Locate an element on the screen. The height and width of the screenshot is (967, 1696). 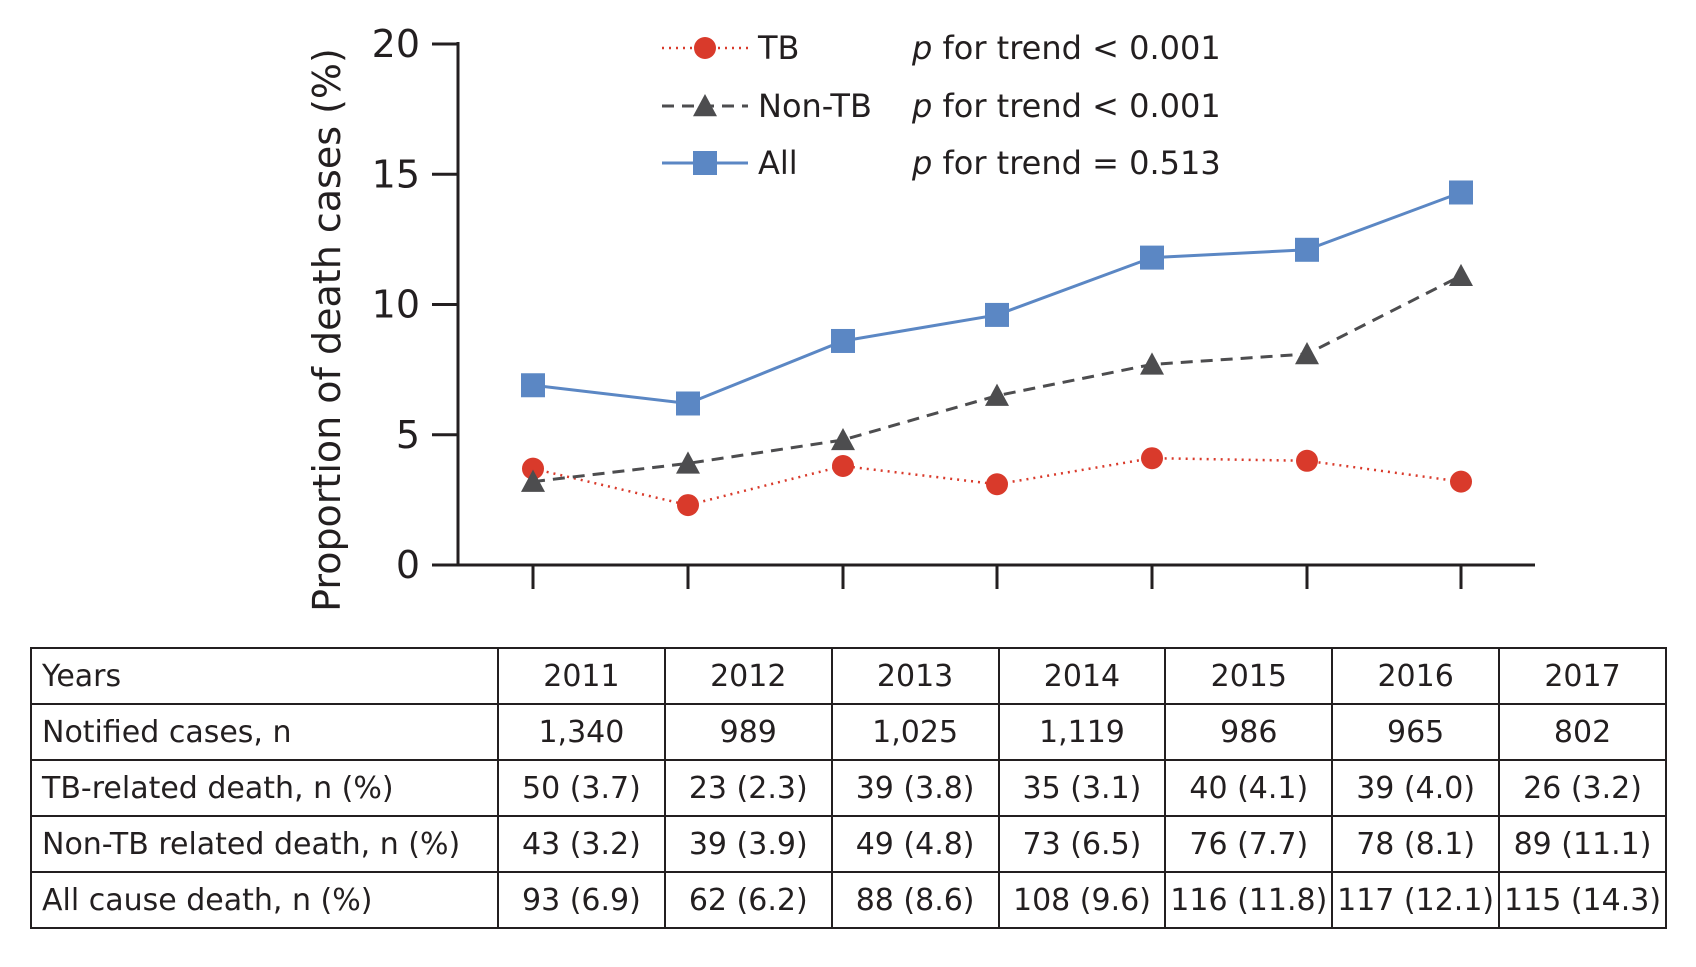
row-label: Notified cases, n is located at coordinates (264, 732).